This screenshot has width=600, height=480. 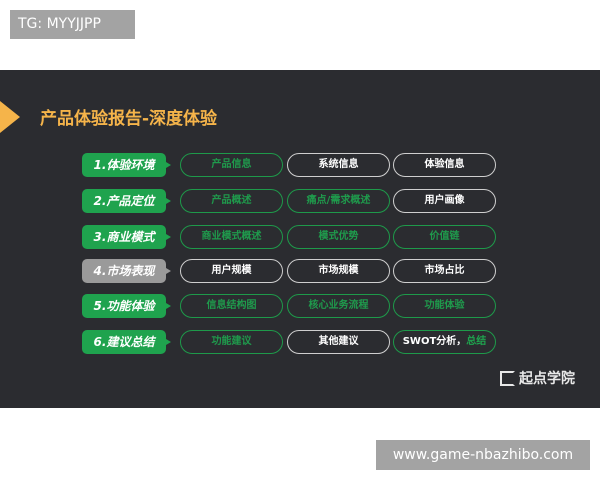 I want to click on item-pill: 市场规模, so click(x=338, y=271).